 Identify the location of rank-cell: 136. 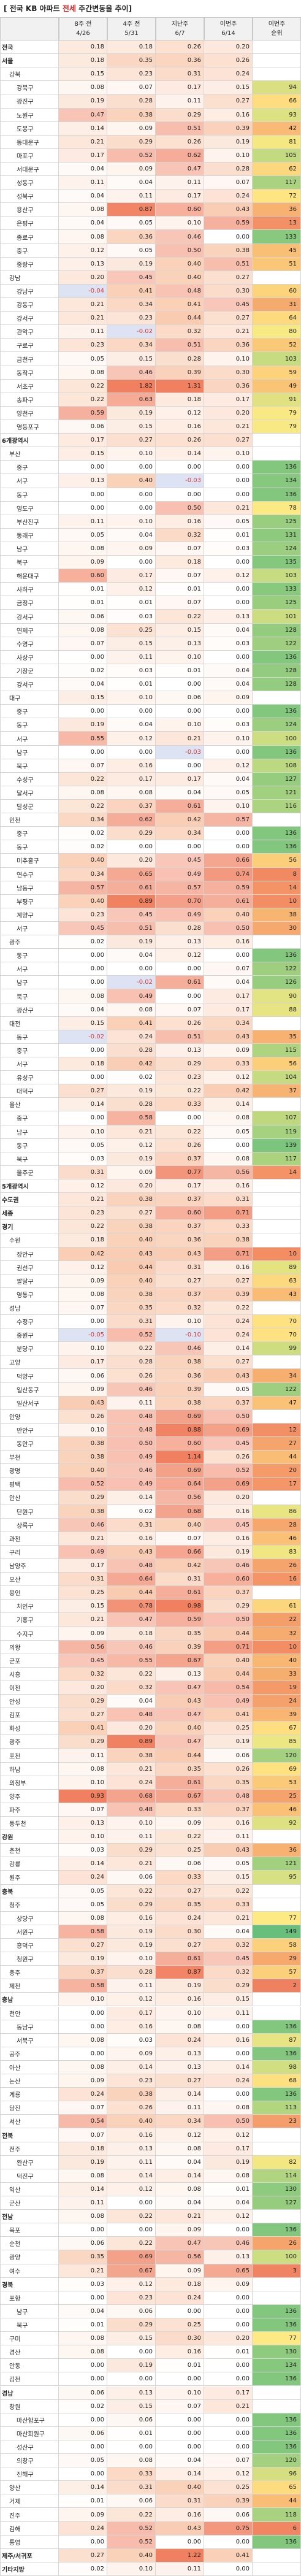
(277, 712).